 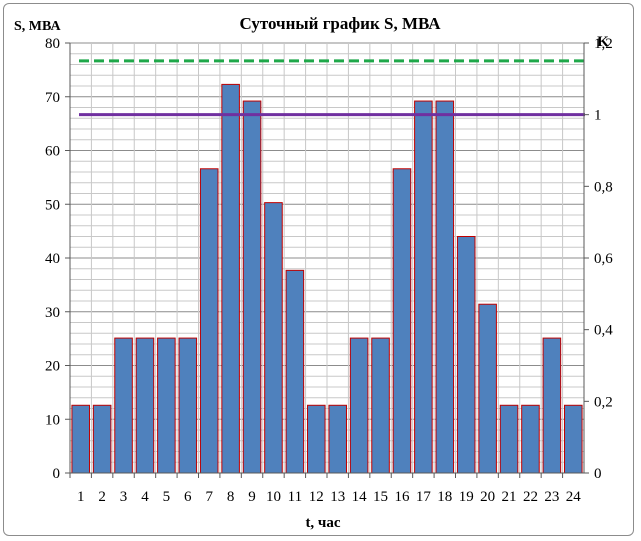 What do you see at coordinates (52, 152) in the screenshot?
I see `y-tick-label: 60` at bounding box center [52, 152].